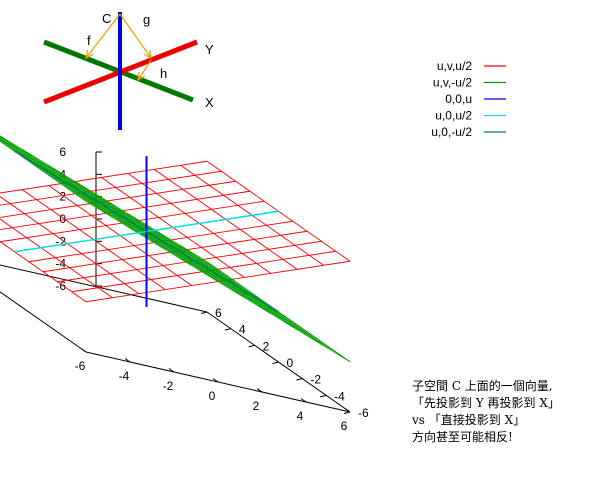 The height and width of the screenshot is (480, 600). Describe the element at coordinates (43, 322) in the screenshot. I see `base-back-left-edge` at that location.